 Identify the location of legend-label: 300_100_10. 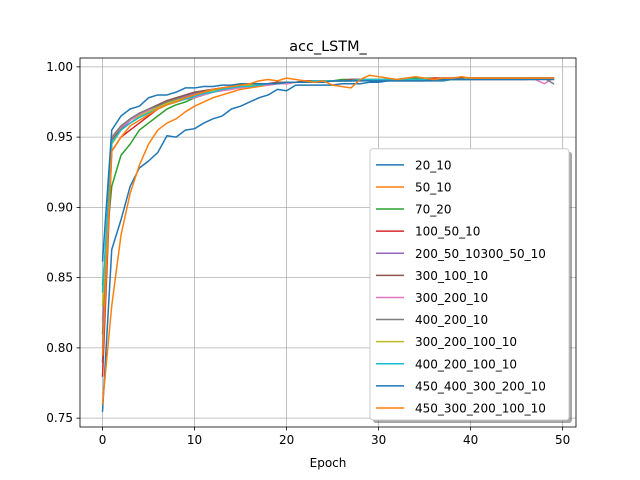
(451, 276).